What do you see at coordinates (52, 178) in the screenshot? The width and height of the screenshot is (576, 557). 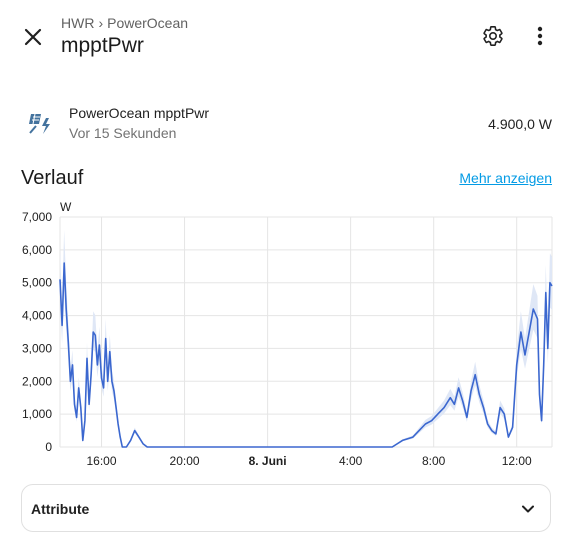 I see `history-title: Verlauf` at bounding box center [52, 178].